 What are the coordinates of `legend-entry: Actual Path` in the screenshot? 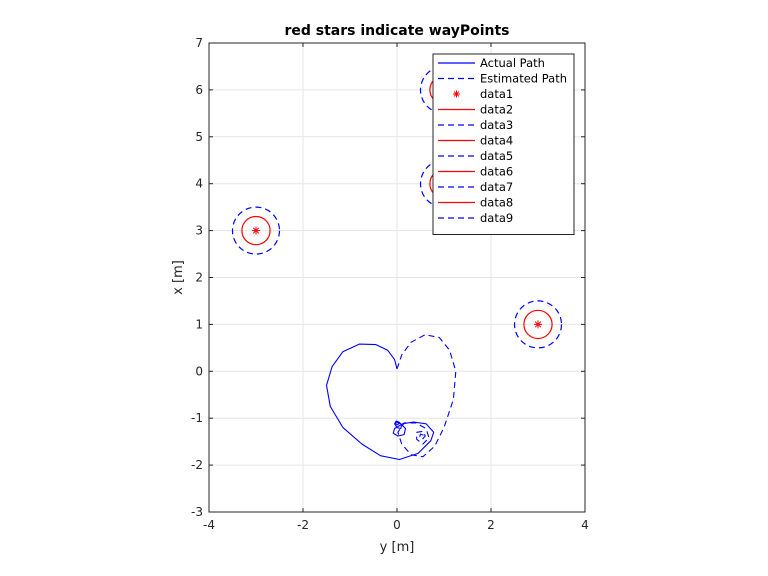 It's located at (491, 63).